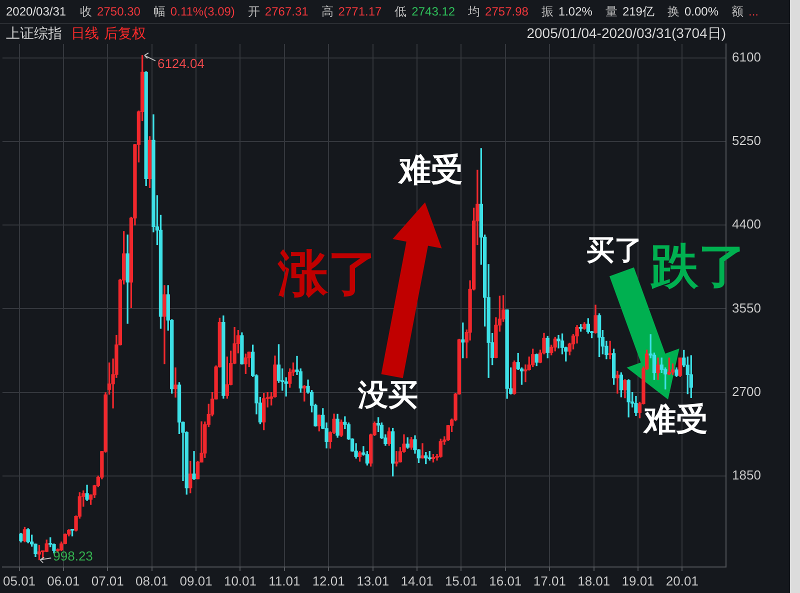 The image size is (800, 593). What do you see at coordinates (505, 580) in the screenshot?
I see `x-tick-label: 16.01` at bounding box center [505, 580].